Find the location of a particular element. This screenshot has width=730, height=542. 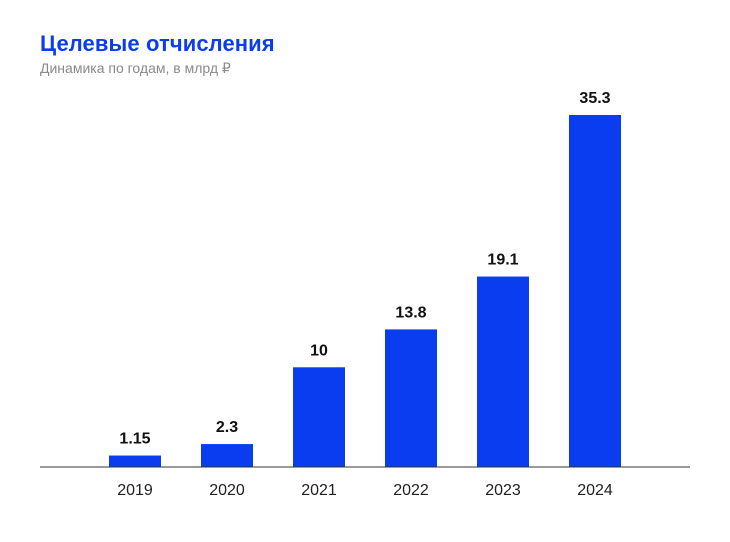

x-tick-label-2019: 2019 is located at coordinates (135, 490).